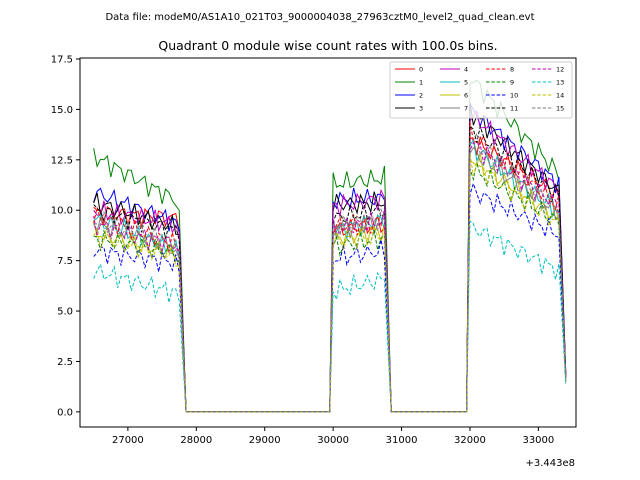 The height and width of the screenshot is (480, 640). I want to click on legend-label-5: 5, so click(466, 83).